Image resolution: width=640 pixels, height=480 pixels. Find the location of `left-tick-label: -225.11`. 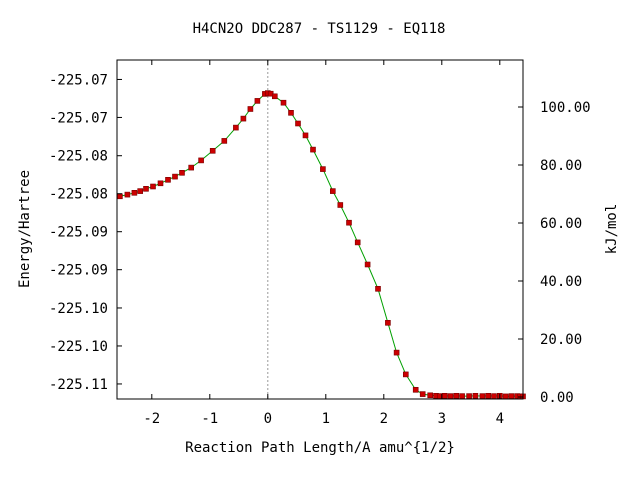

left-tick-label: -225.11 is located at coordinates (78, 385).